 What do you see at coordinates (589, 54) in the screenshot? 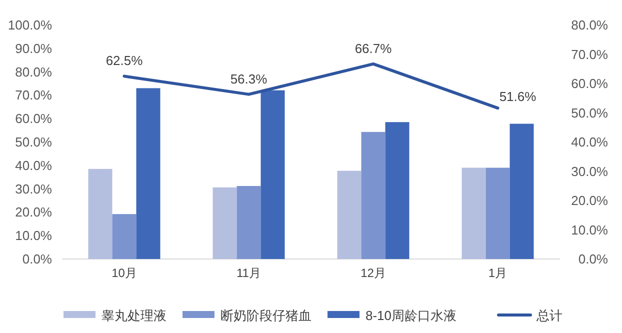
I see `y2-tick-label: 70.0%` at bounding box center [589, 54].